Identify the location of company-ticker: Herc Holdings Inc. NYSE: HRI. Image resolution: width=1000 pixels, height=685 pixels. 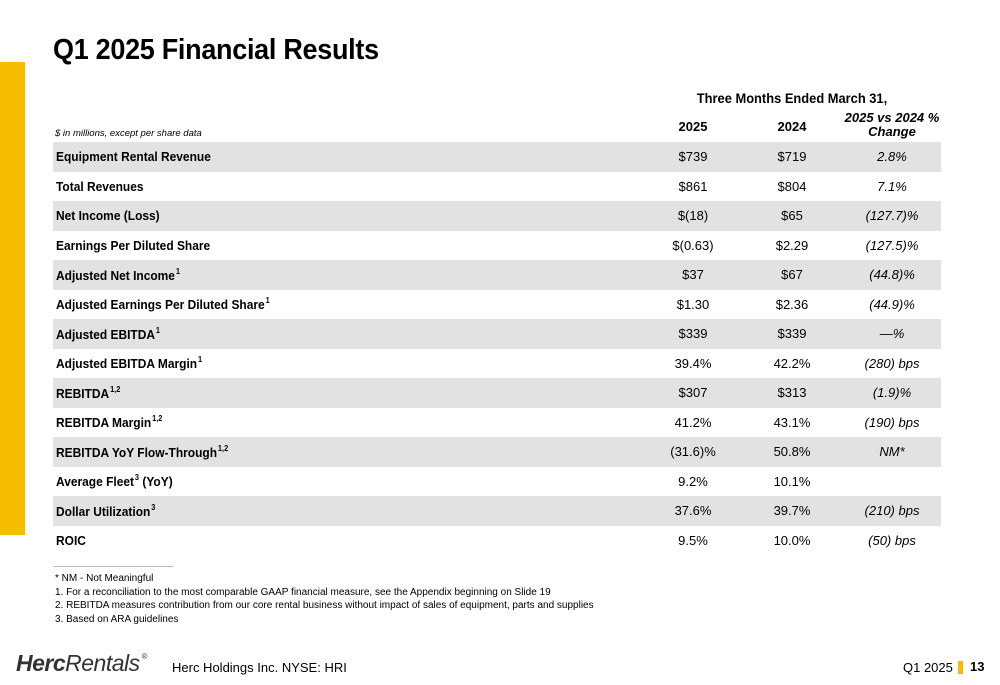
(259, 667).